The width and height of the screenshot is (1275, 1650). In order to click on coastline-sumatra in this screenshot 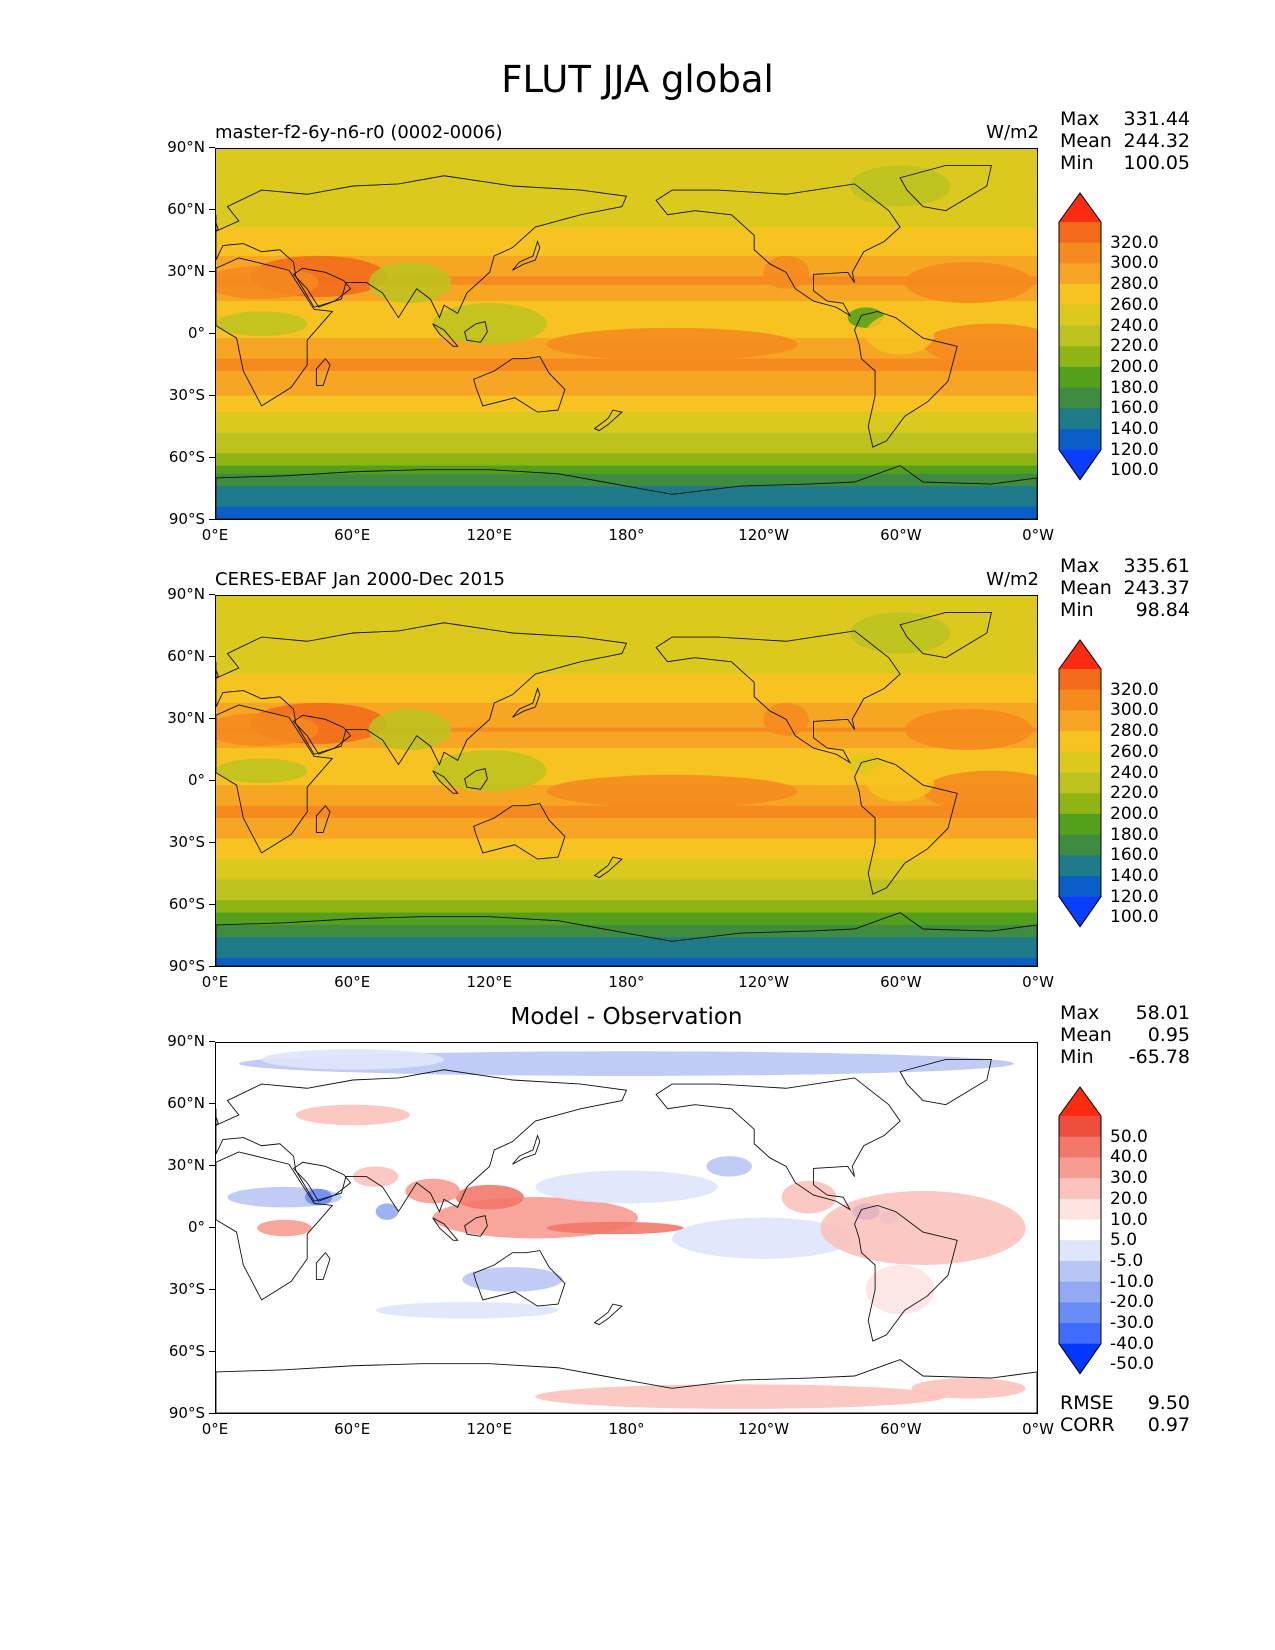, I will do `click(445, 335)`.